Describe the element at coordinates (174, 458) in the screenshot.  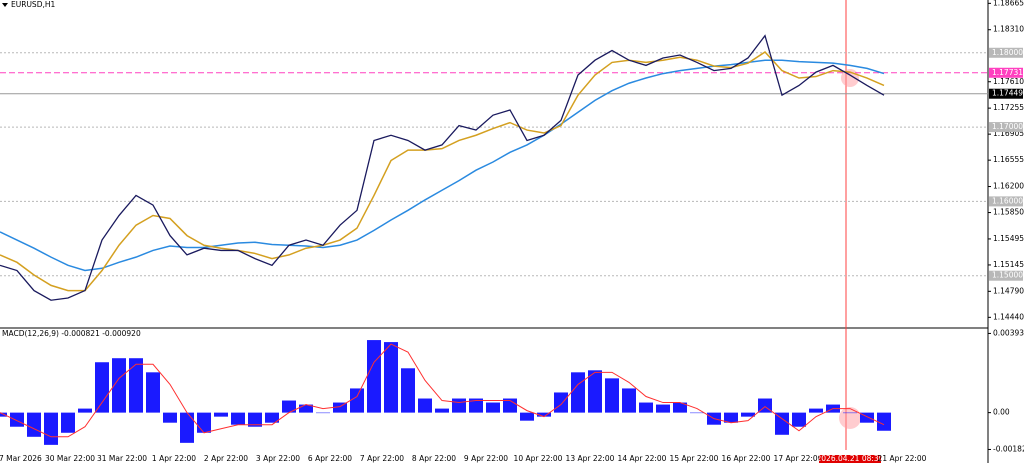
I see `x-tick-label: 1 Apr 22:00` at that location.